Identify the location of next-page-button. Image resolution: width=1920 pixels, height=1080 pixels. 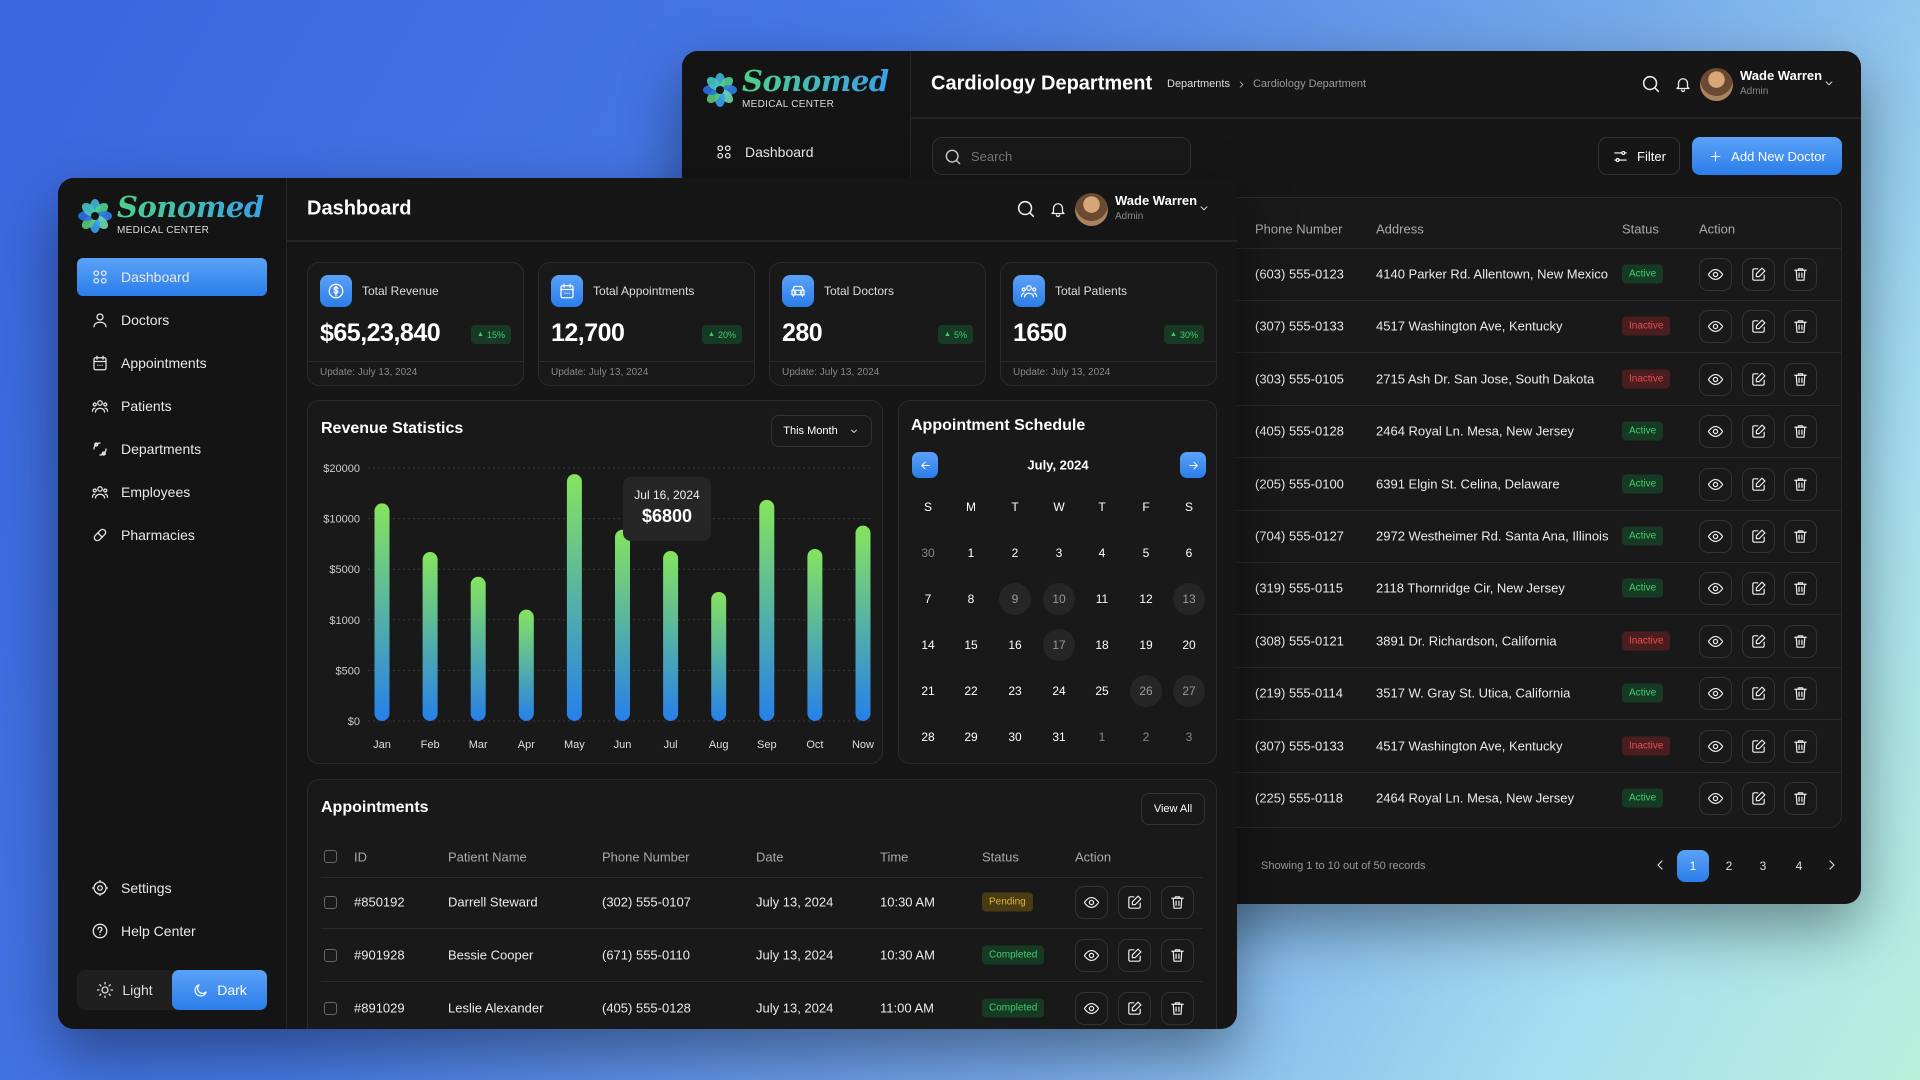
(1832, 865).